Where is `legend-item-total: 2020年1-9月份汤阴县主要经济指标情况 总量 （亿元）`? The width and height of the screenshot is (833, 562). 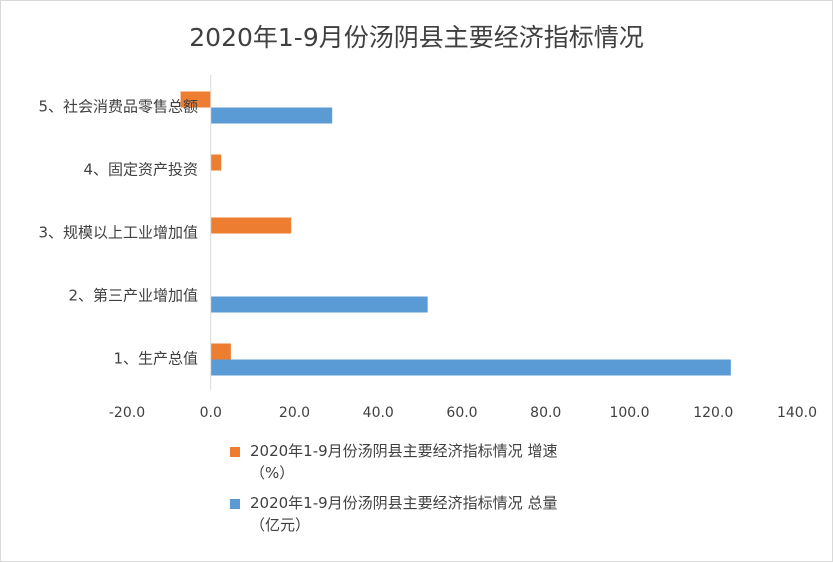 legend-item-total: 2020年1-9月份汤阴县主要经济指标情况 总量 （亿元） is located at coordinates (490, 514).